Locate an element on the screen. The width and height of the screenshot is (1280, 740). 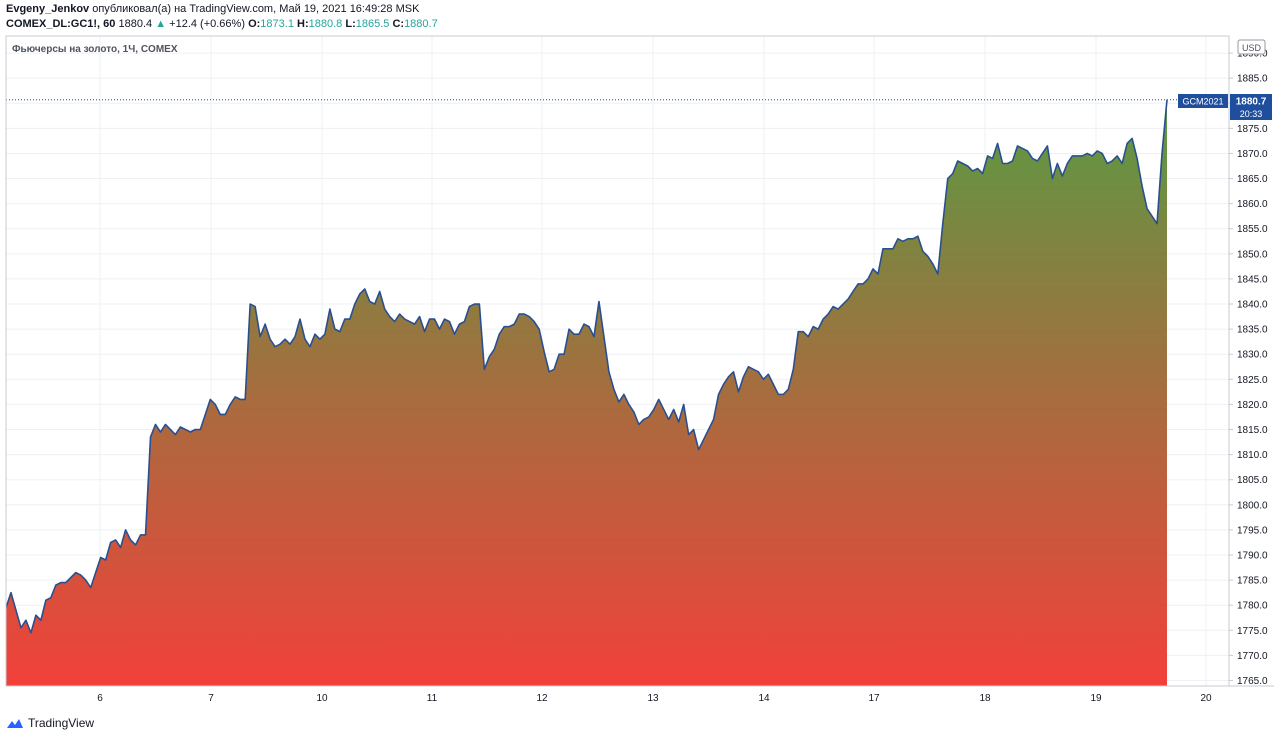
x-tick-label: 20 is located at coordinates (1206, 698).